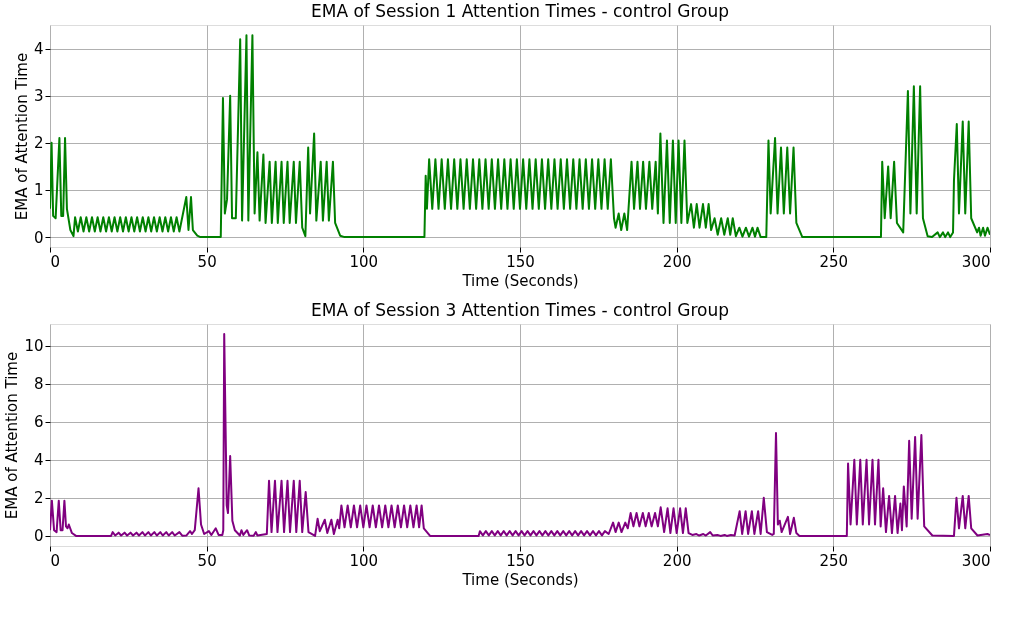  I want to click on y-tick-label: 10, so click(34, 346).